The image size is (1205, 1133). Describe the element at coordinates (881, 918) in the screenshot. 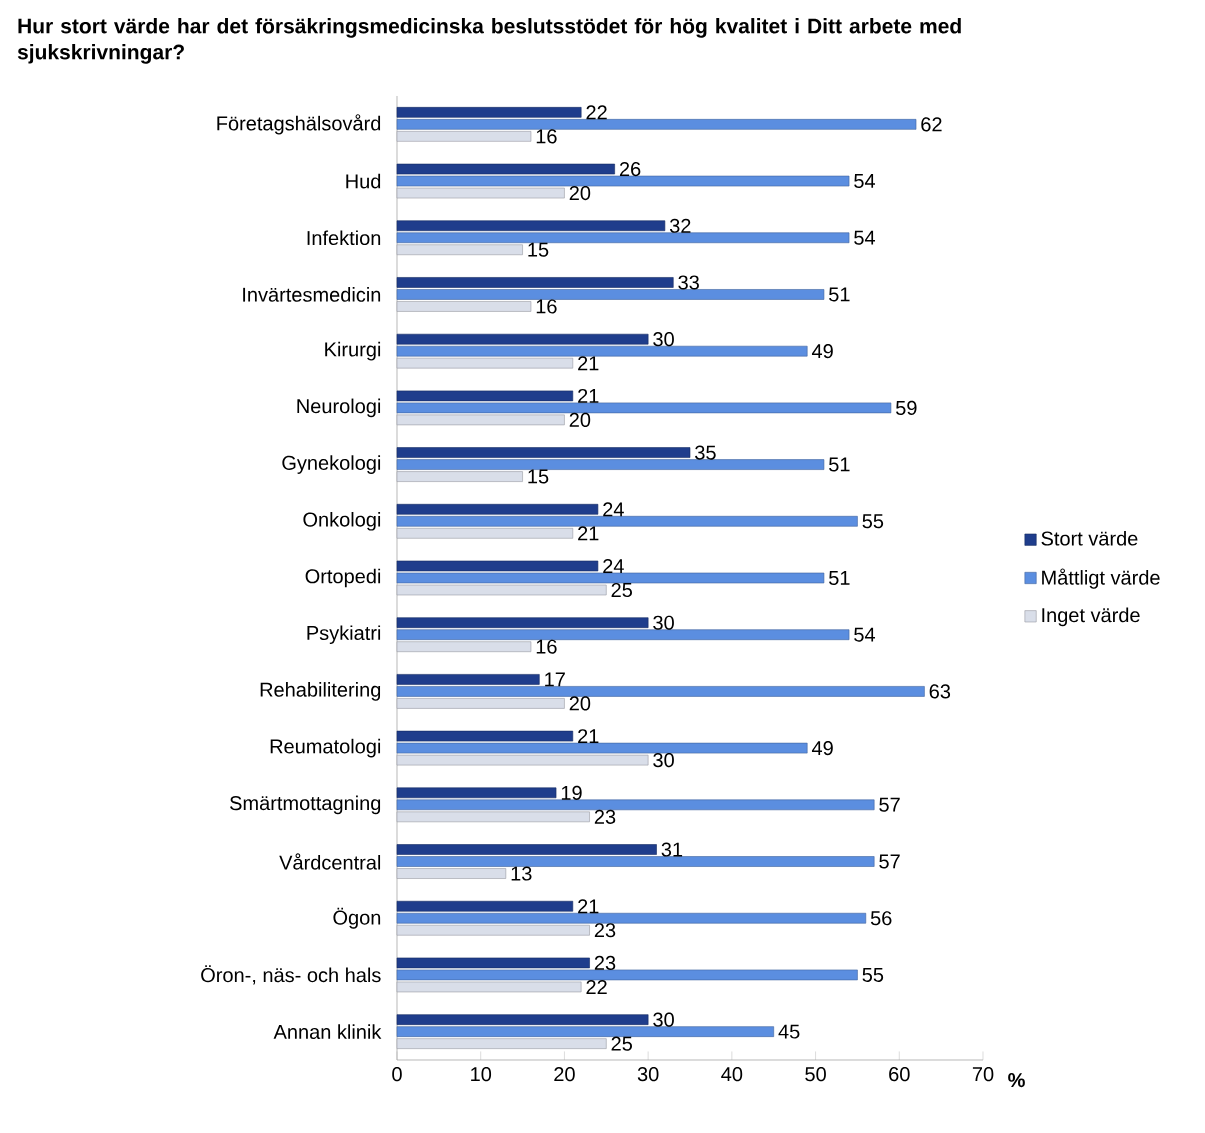

I see `data-label: 56` at that location.